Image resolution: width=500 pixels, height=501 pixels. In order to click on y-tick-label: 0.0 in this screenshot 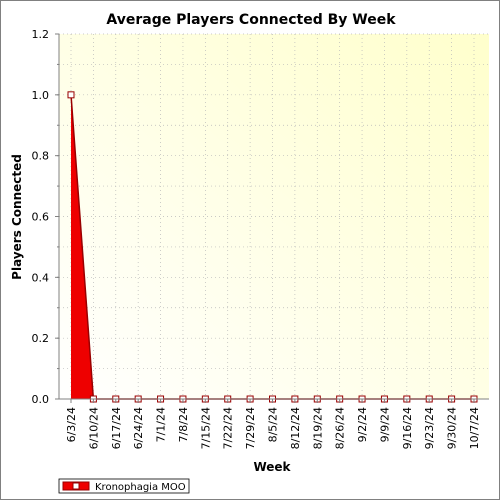, I will do `click(41, 399)`.